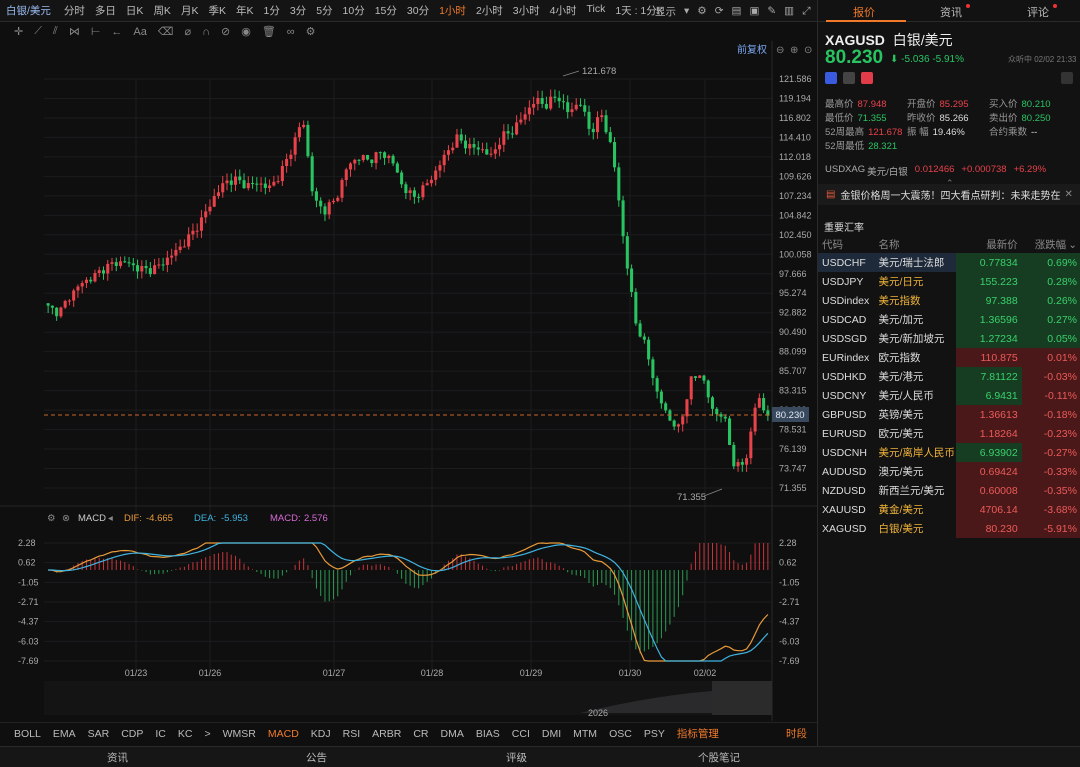  What do you see at coordinates (353, 11) in the screenshot?
I see `timeframe-button: 10分` at bounding box center [353, 11].